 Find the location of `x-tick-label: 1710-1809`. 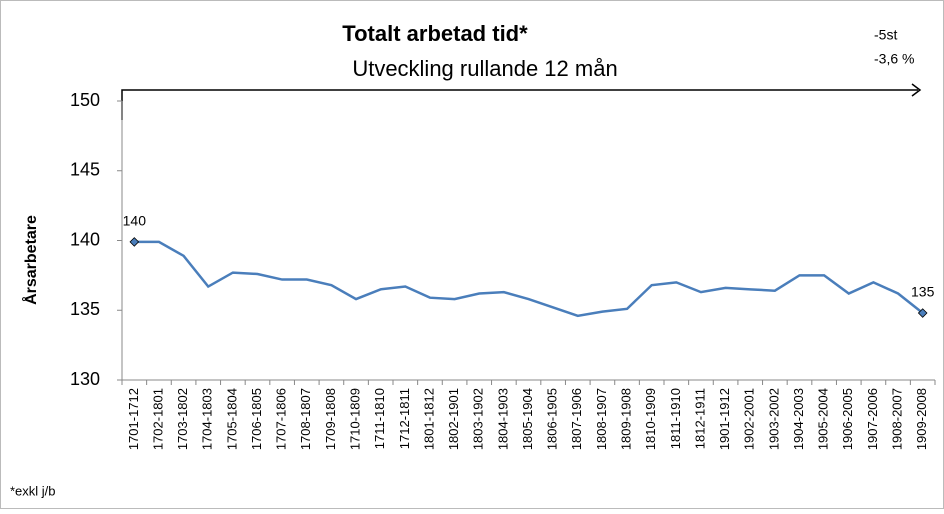

x-tick-label: 1710-1809 is located at coordinates (354, 419).